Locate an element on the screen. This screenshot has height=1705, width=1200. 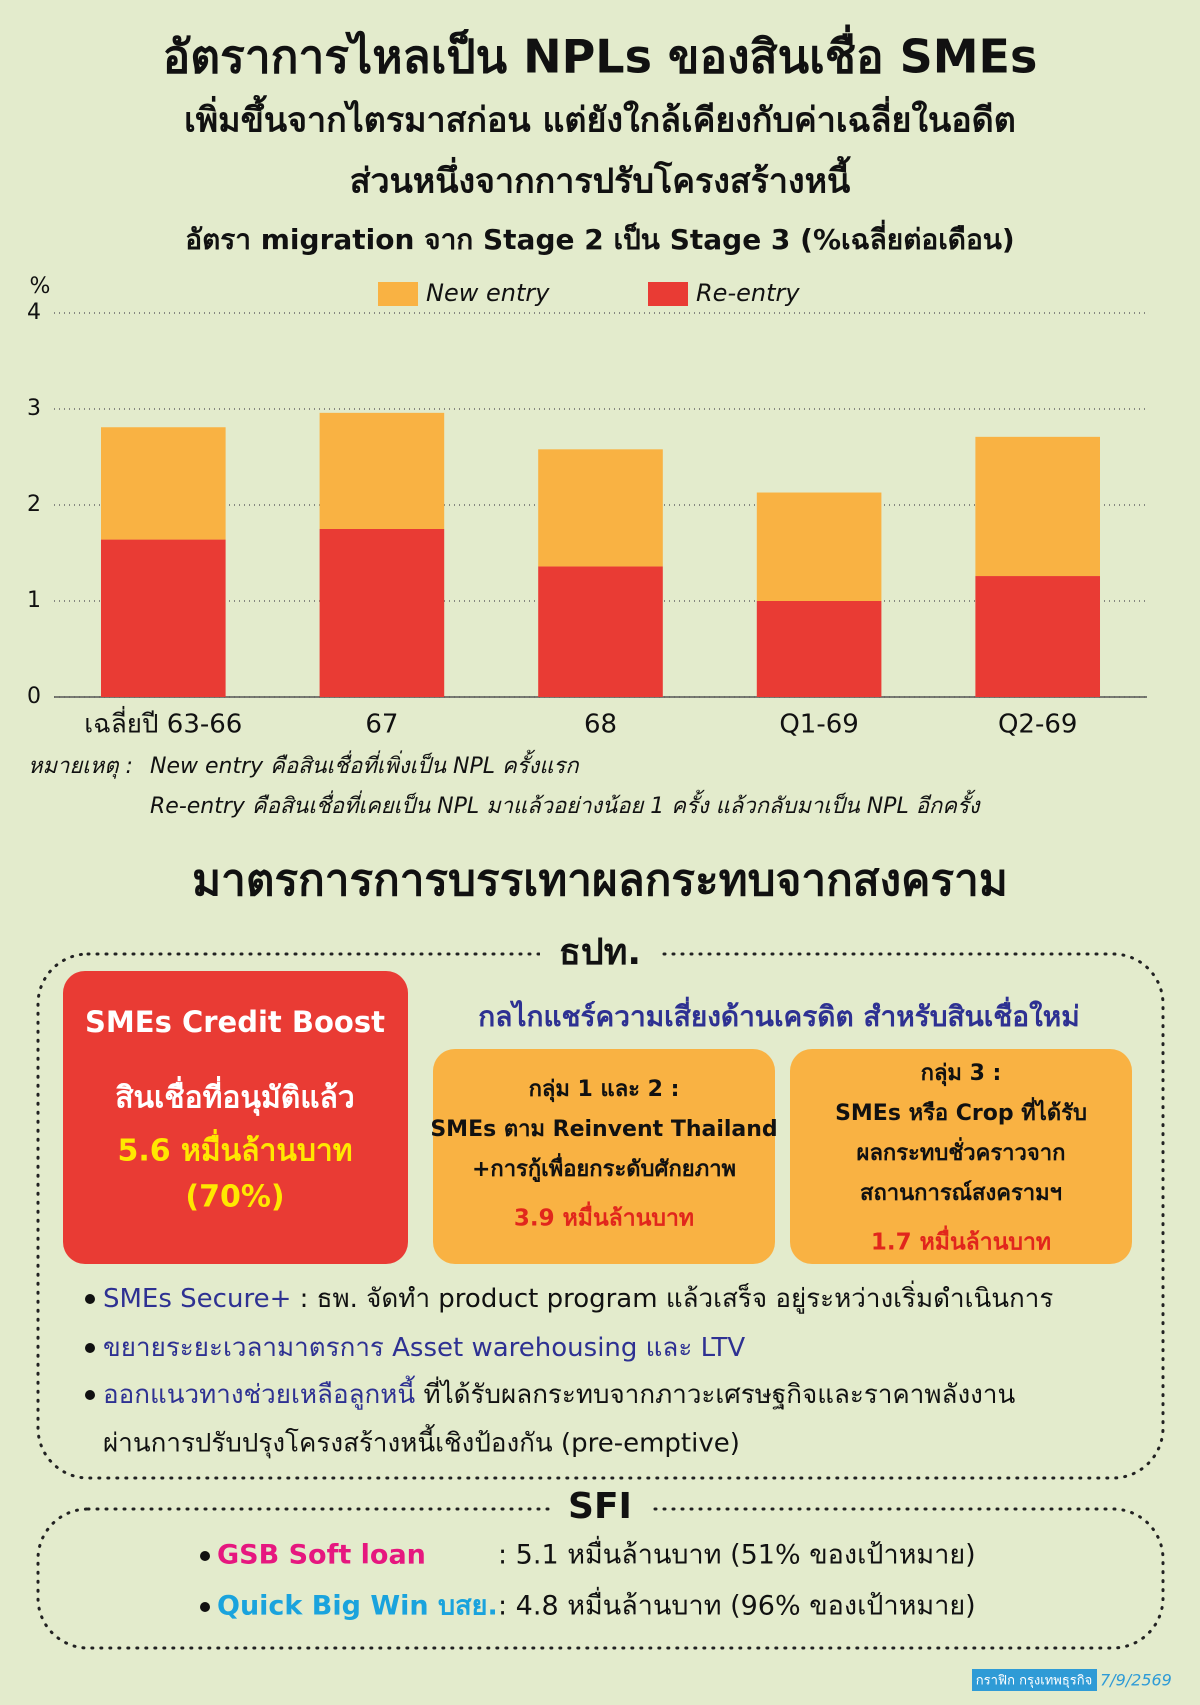
sfi-text: : 4.8 หมื่นล้านบาท (96% ของเป้าหมาย) is located at coordinates (737, 1604).